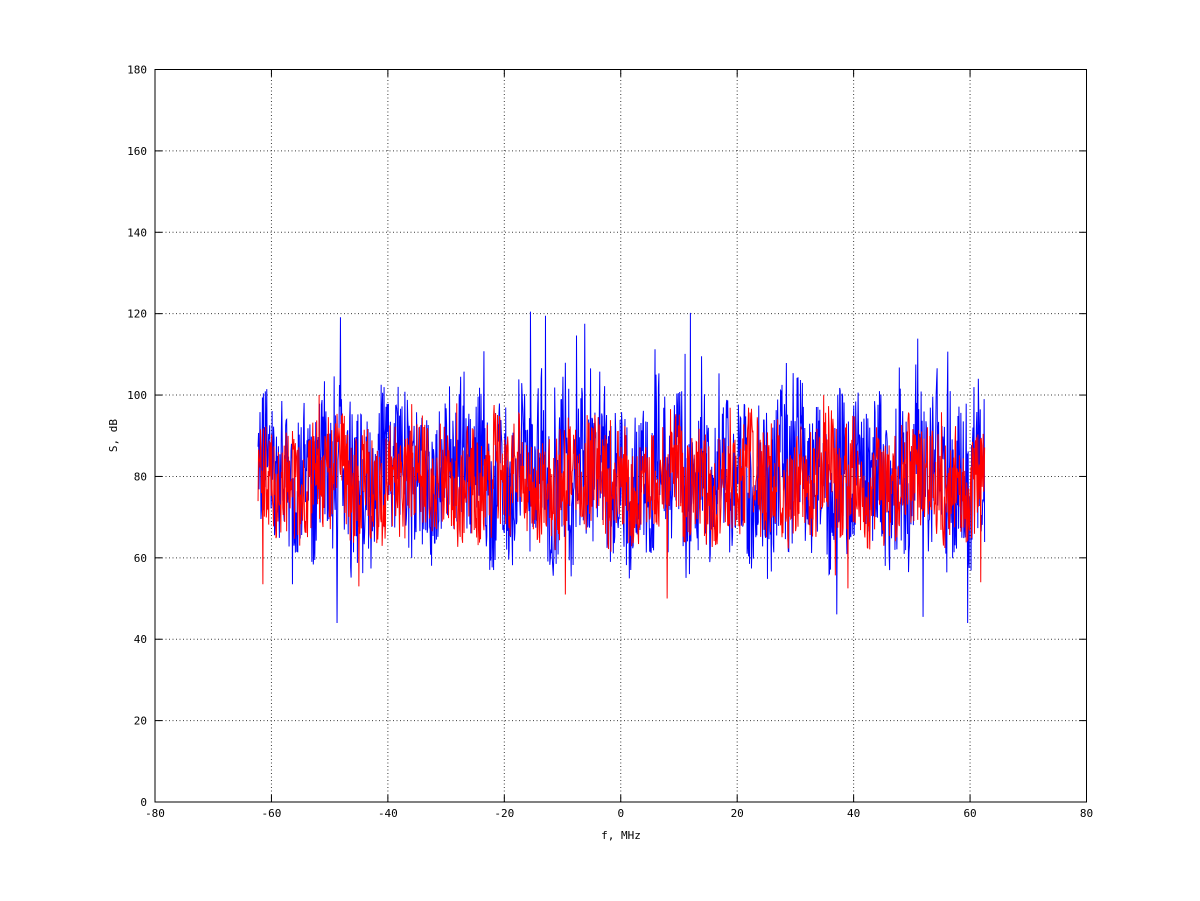 The width and height of the screenshot is (1200, 901). Describe the element at coordinates (137, 314) in the screenshot. I see `y-tick-label: 120` at that location.